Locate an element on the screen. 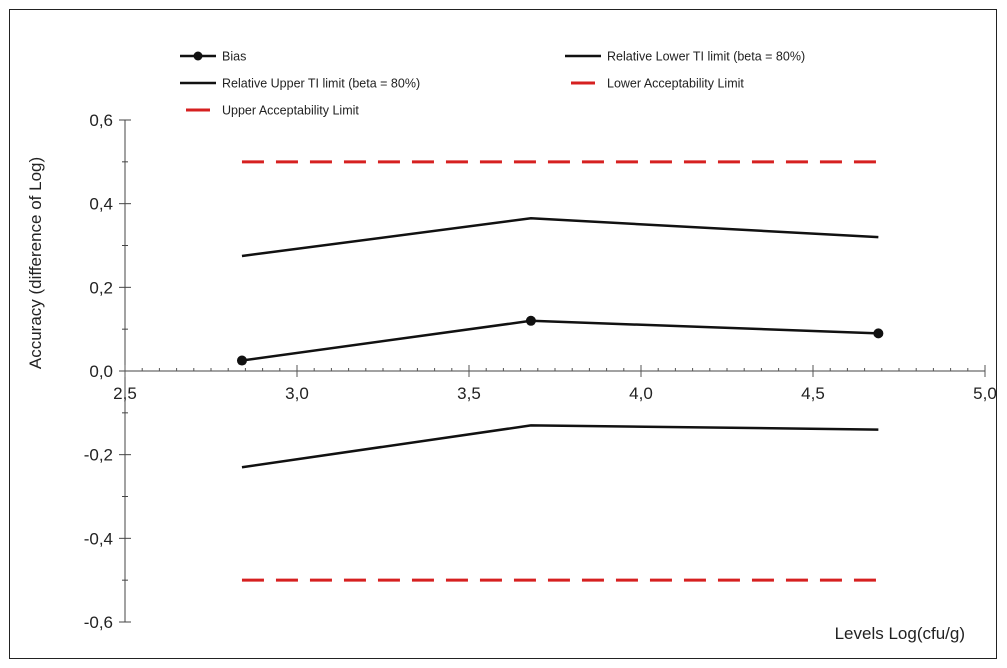 The width and height of the screenshot is (1007, 668). x-axis-label: Levels Log(cfu/g) is located at coordinates (900, 633).